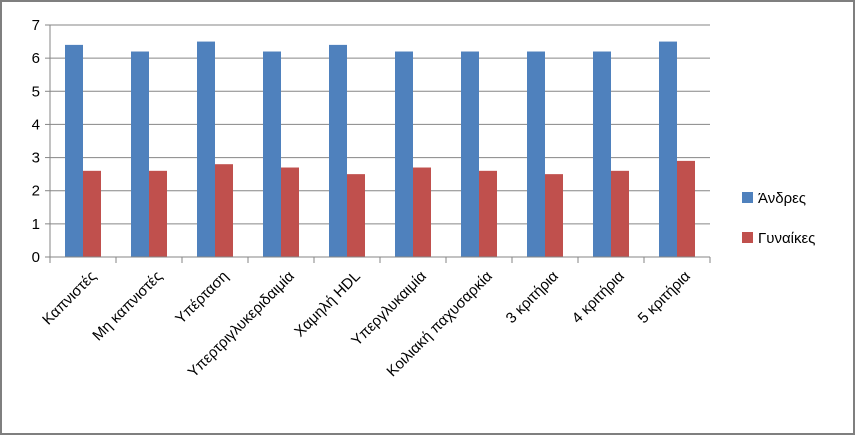 The height and width of the screenshot is (435, 855). Describe the element at coordinates (36, 158) in the screenshot. I see `y-tick-label: 3` at that location.